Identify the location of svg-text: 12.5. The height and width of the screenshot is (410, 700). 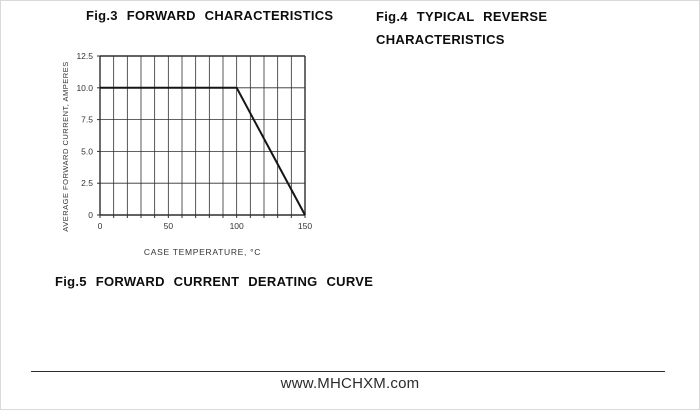
(84, 56).